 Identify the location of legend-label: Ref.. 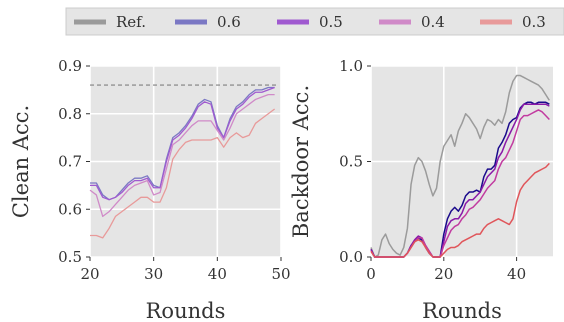
(131, 22).